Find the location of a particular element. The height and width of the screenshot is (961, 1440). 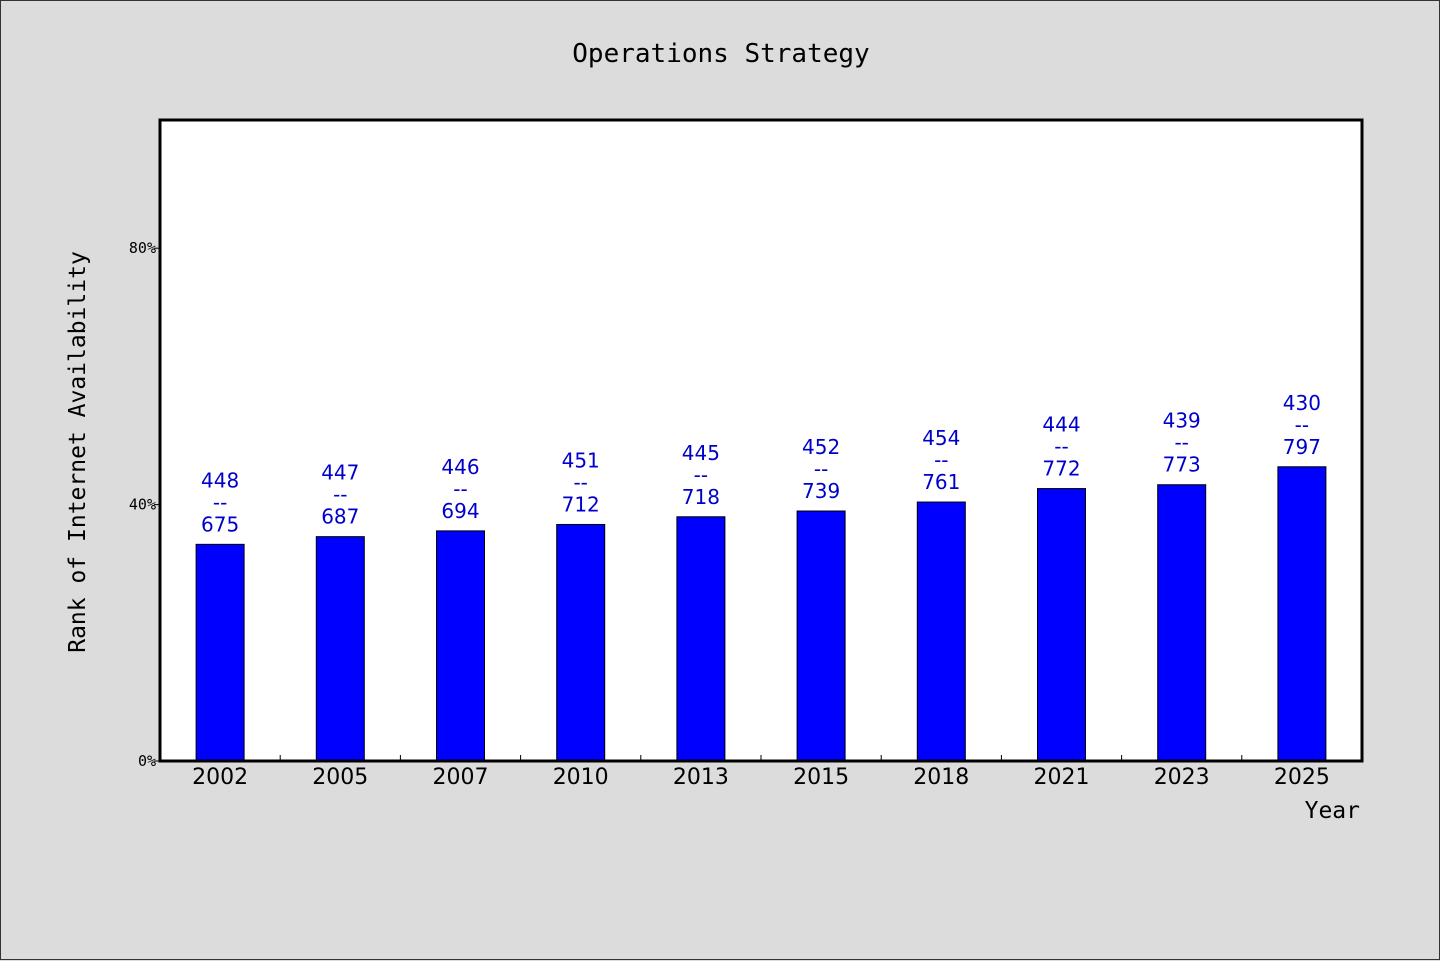

x-axis-title: Year is located at coordinates (1332, 811).